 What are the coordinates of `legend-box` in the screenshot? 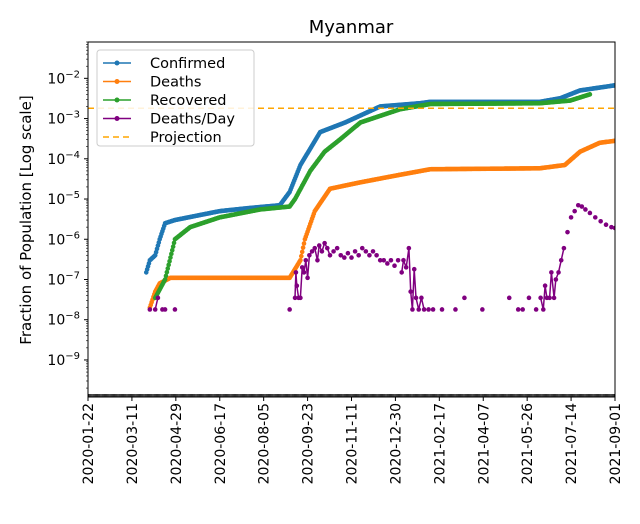 It's located at (175, 98).